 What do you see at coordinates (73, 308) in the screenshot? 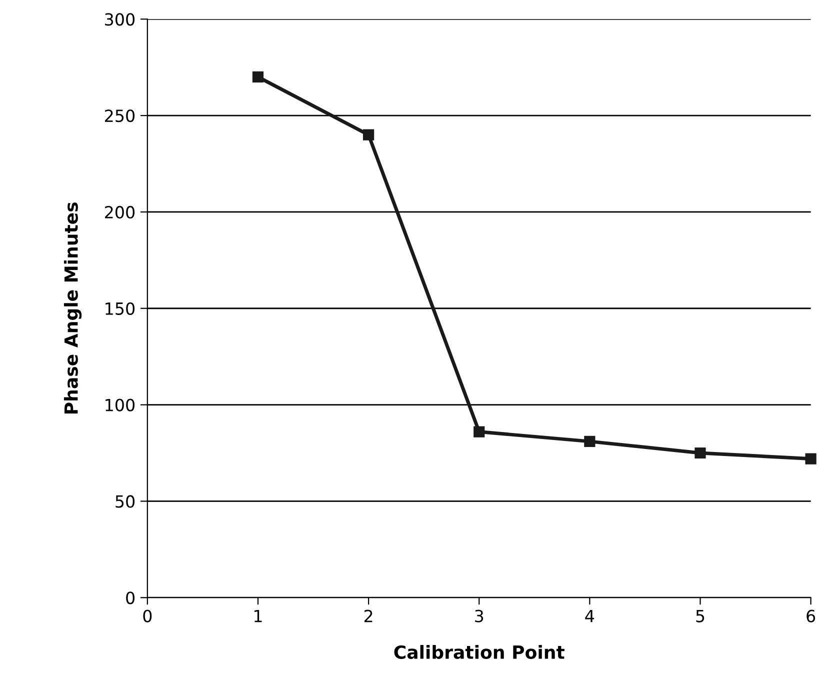
I see `y-axis-title: Phase Angle Minutes` at bounding box center [73, 308].